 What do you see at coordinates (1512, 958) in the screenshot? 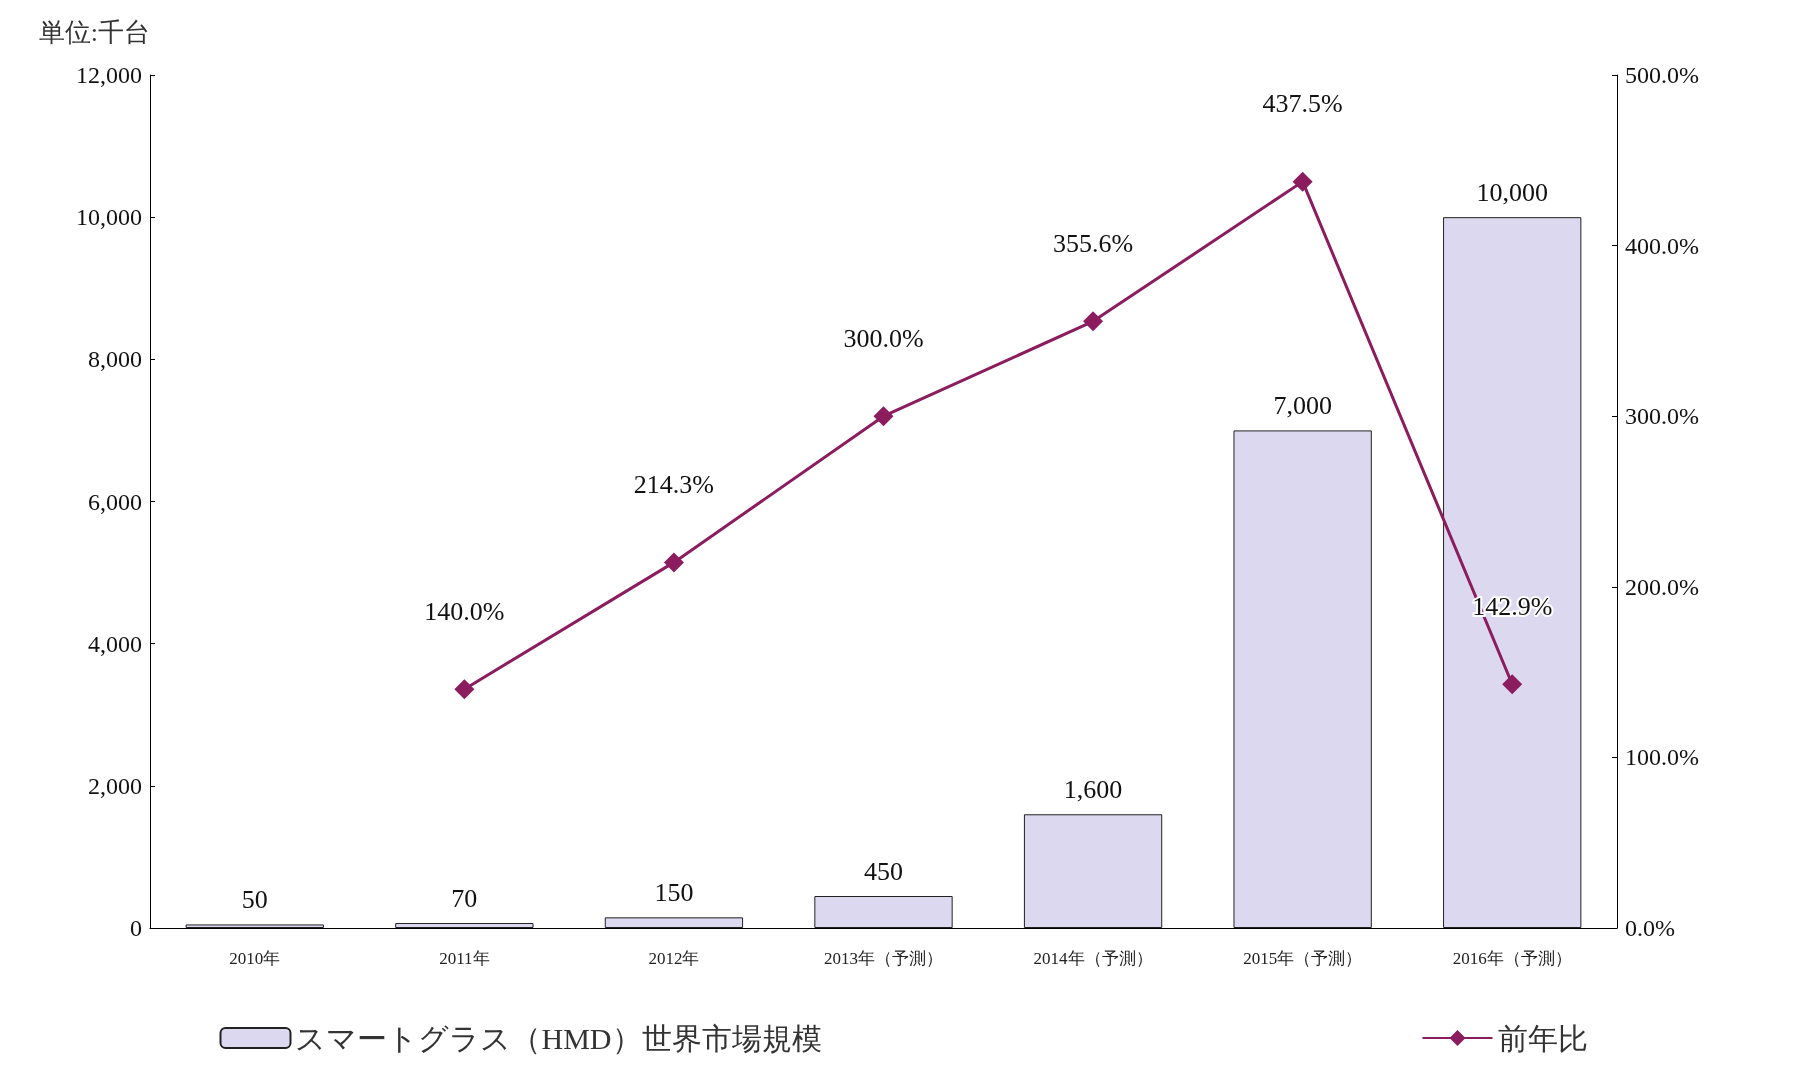
I see `x-tick-label: 2016年（予測）` at bounding box center [1512, 958].